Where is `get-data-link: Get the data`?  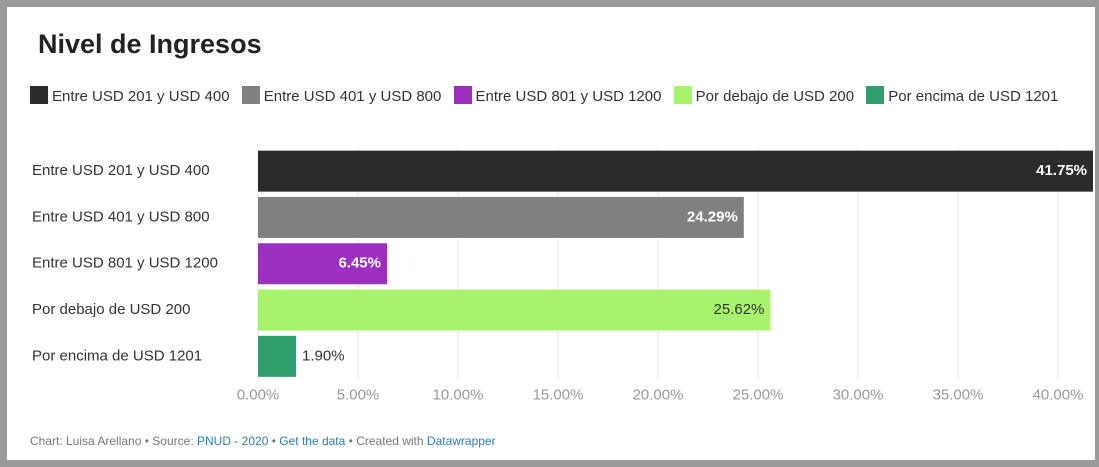
get-data-link: Get the data is located at coordinates (312, 441).